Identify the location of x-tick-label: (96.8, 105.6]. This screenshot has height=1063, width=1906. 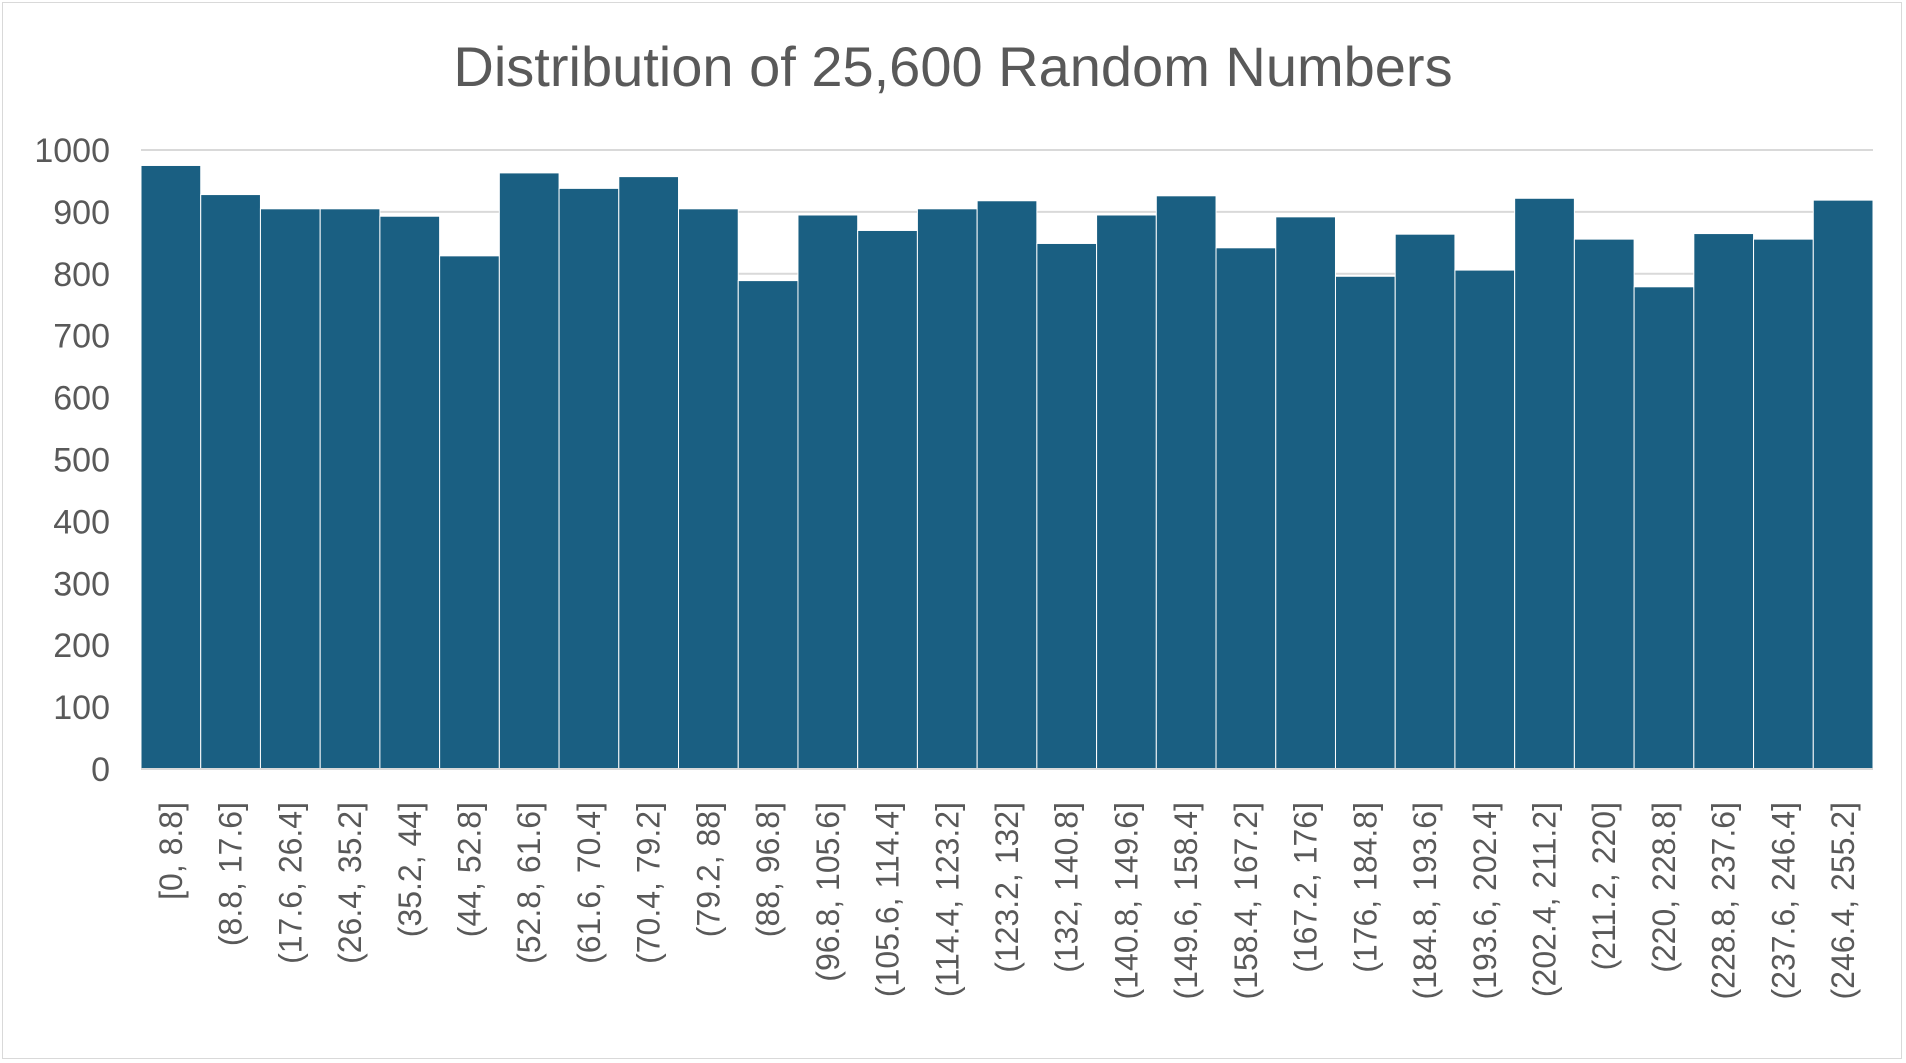
(828, 892).